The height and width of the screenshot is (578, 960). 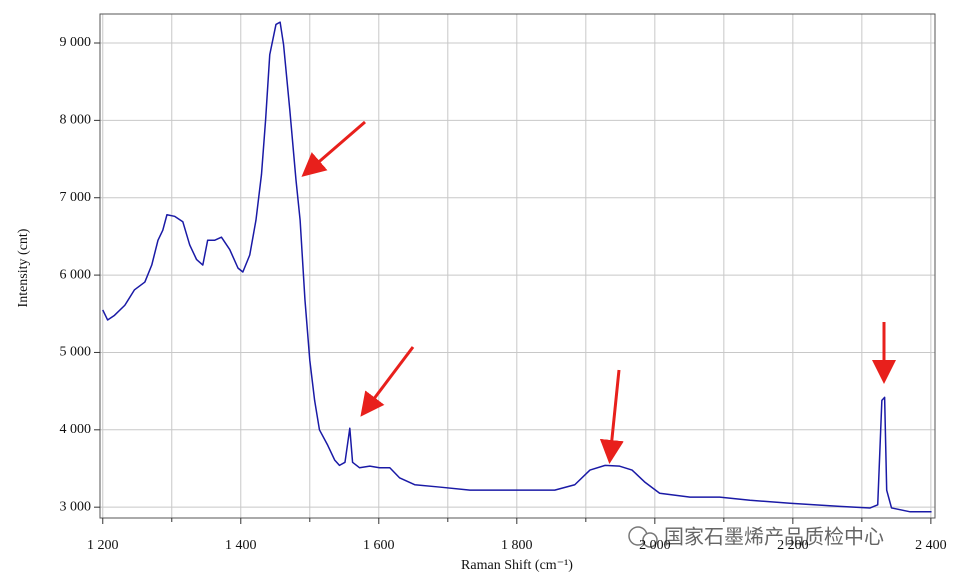 I want to click on y-tick-label: 7 000, so click(x=76, y=197).